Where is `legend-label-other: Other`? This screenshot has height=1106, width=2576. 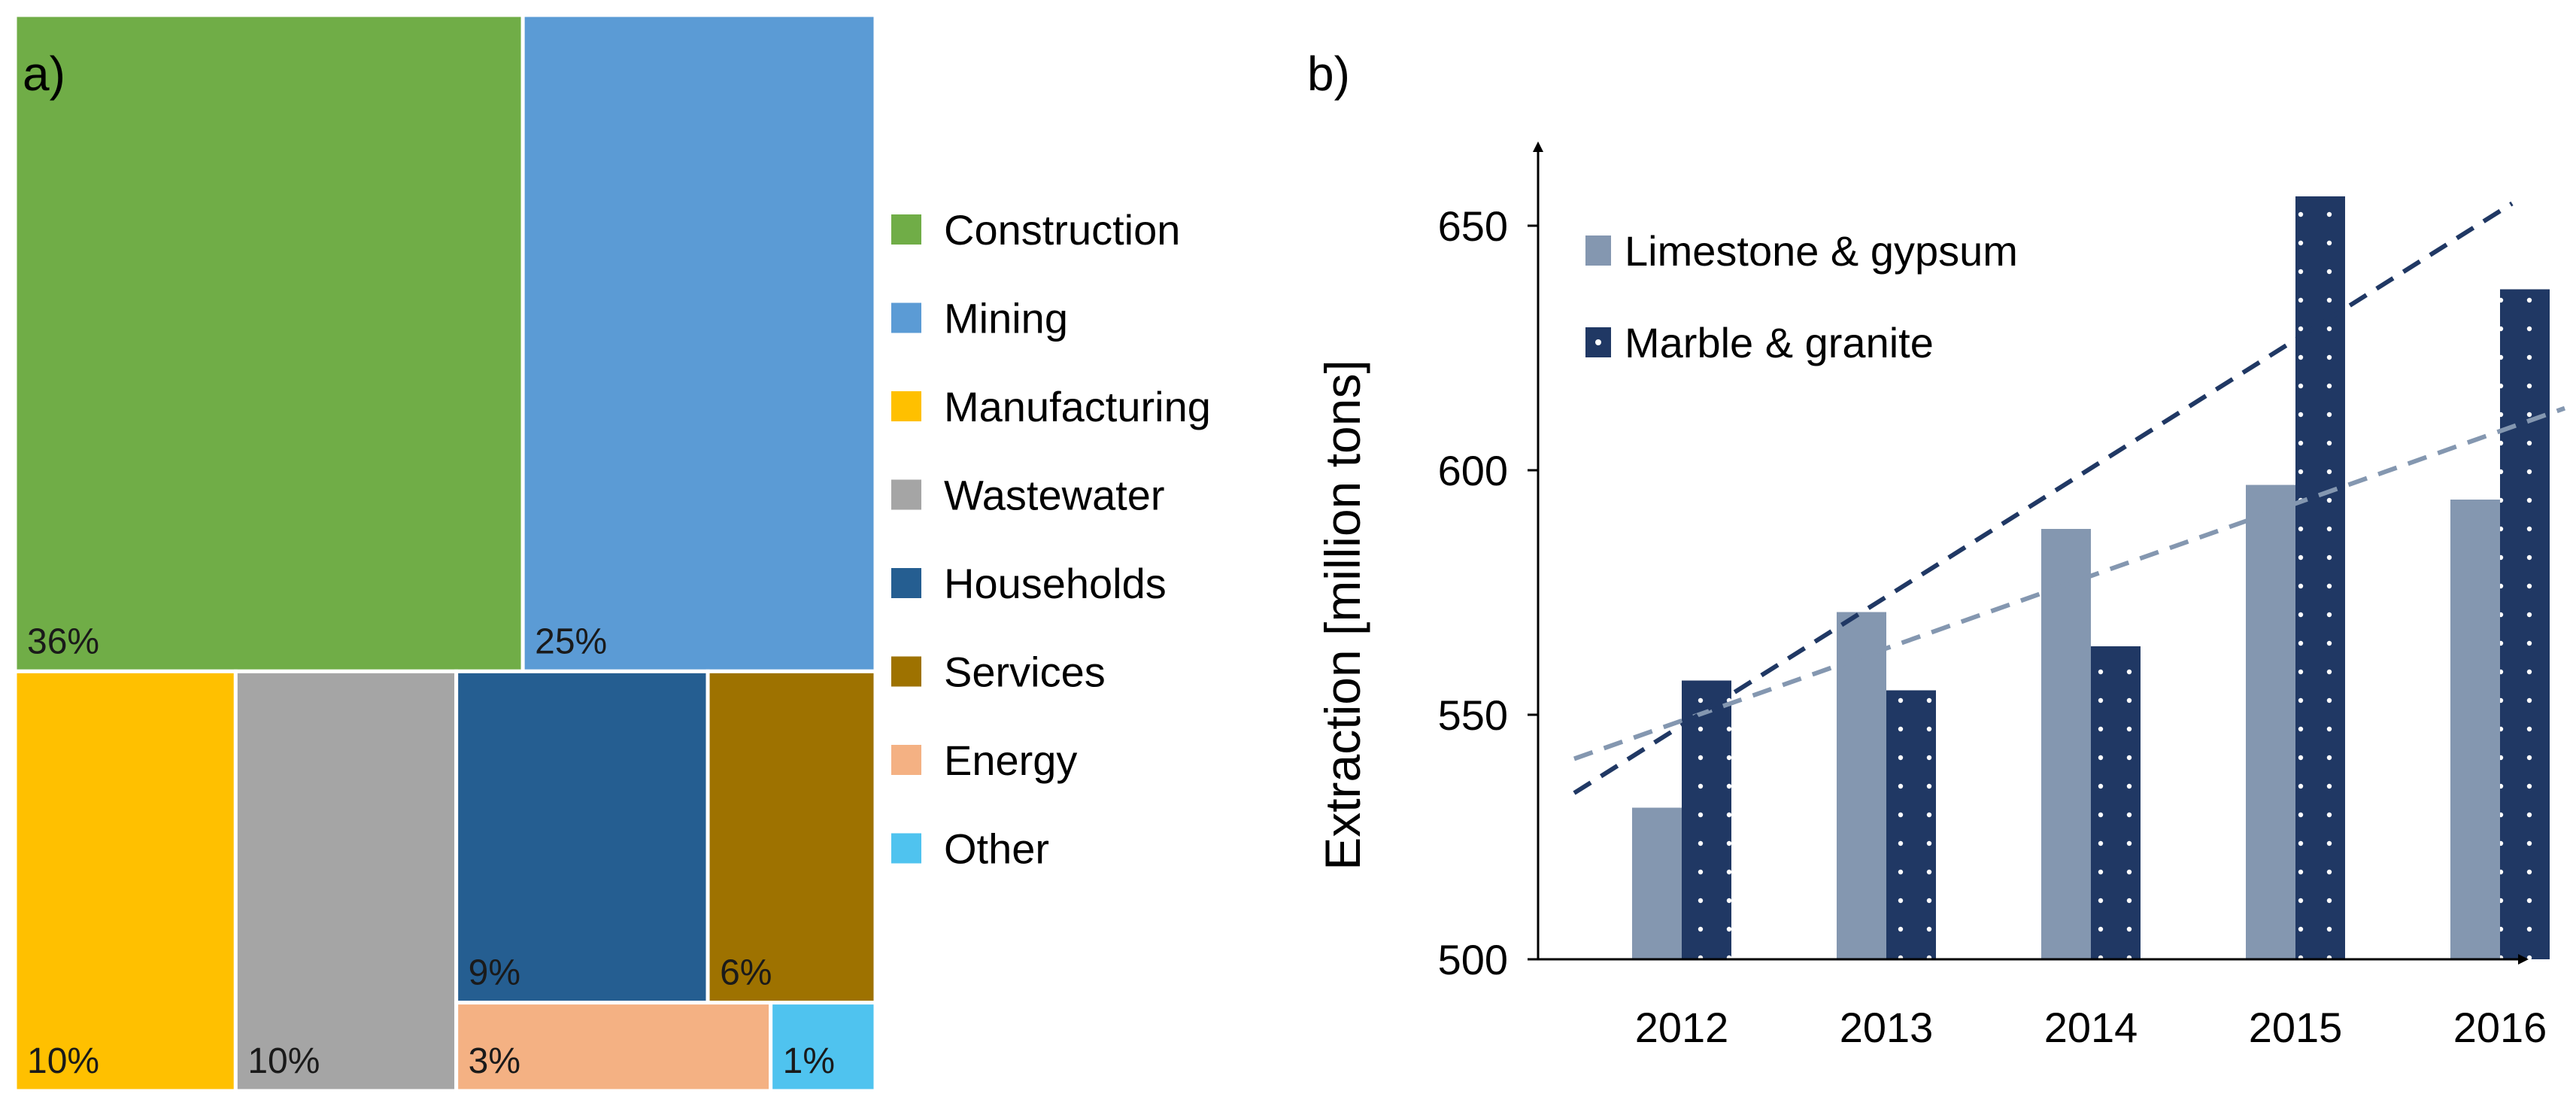 legend-label-other: Other is located at coordinates (997, 849).